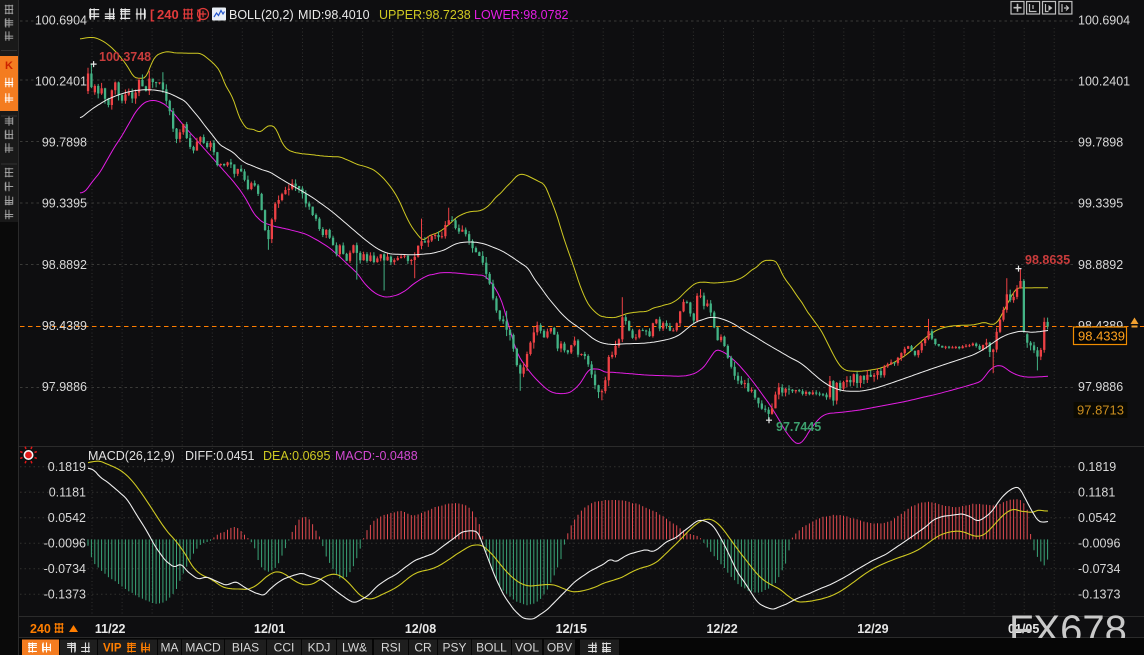 This screenshot has height=655, width=1144. Describe the element at coordinates (354, 648) in the screenshot. I see `svg-text: LW&` at that location.